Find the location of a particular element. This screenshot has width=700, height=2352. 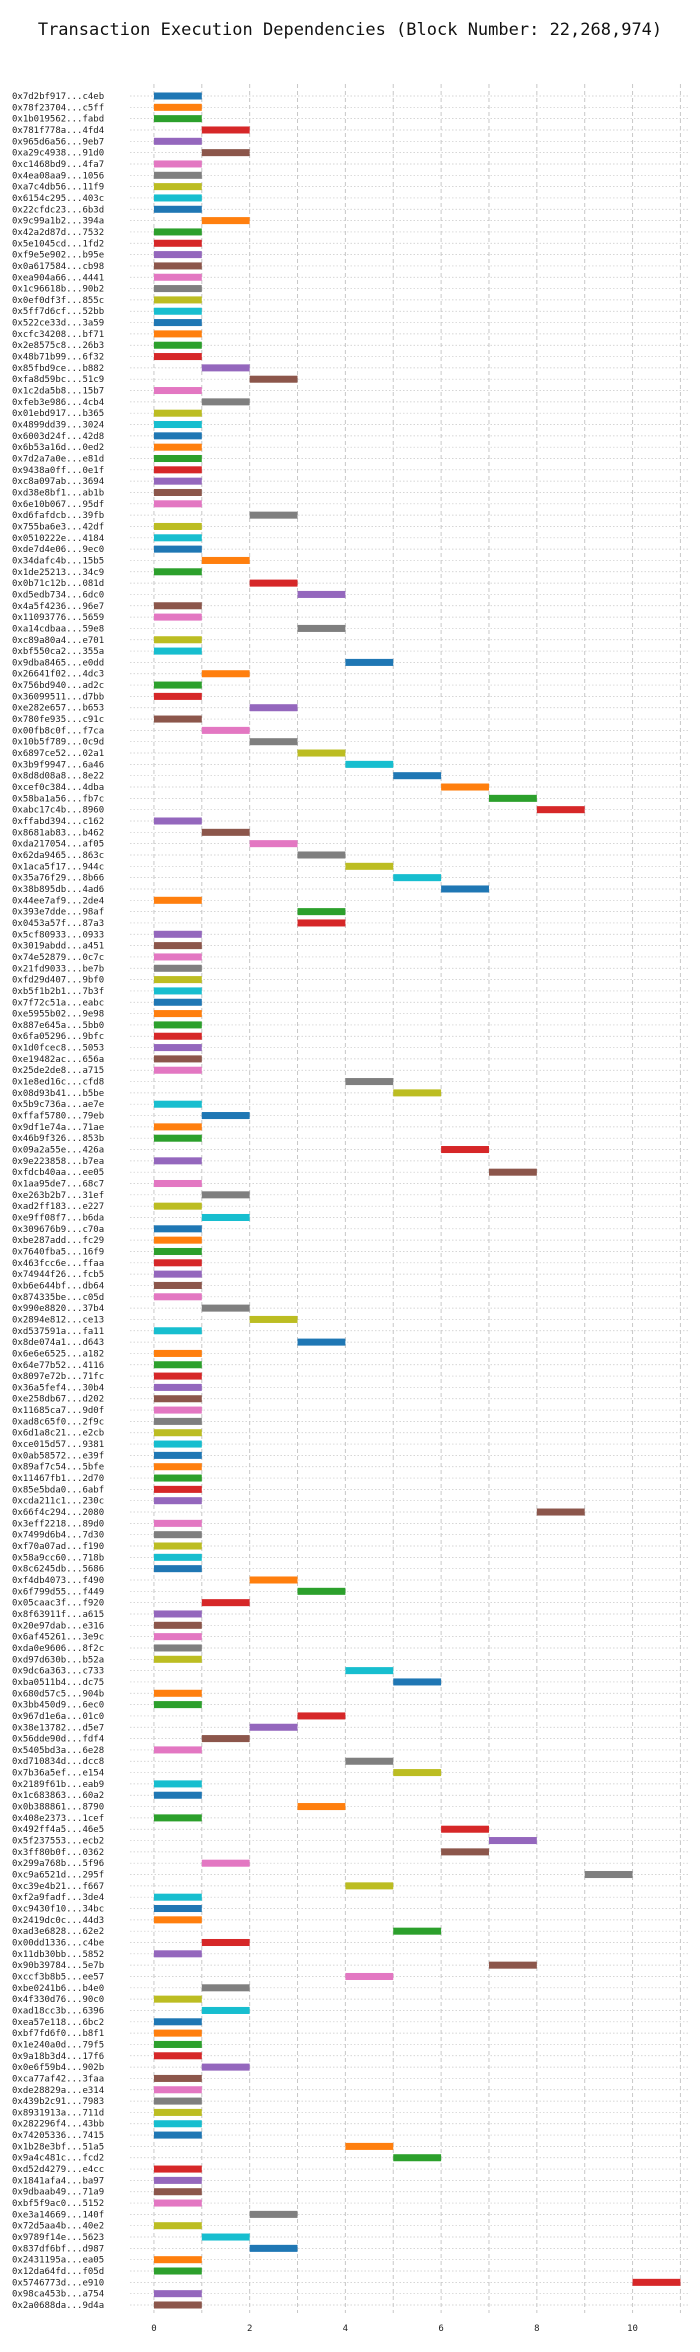

x-tick-label: 2 is located at coordinates (249, 2329).